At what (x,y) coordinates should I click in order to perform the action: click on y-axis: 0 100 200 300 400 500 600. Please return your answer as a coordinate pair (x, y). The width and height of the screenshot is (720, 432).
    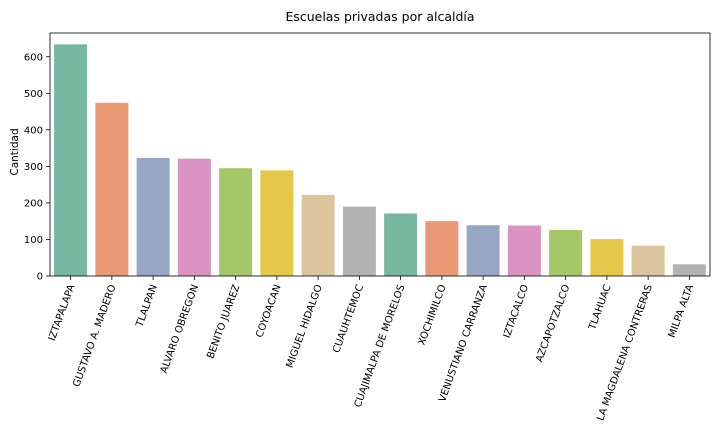
    Looking at the image, I should click on (37, 167).